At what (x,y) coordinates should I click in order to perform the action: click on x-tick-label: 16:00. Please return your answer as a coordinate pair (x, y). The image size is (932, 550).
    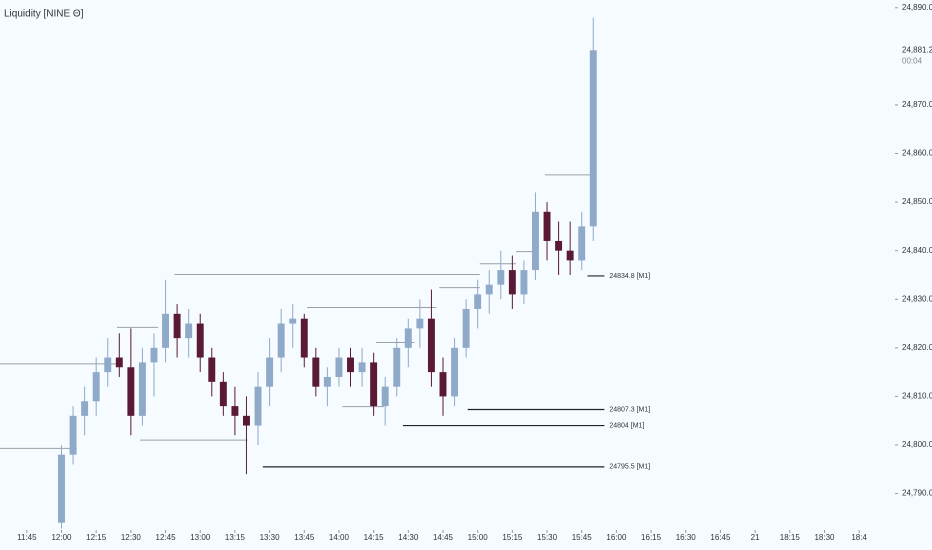
    Looking at the image, I should click on (616, 537).